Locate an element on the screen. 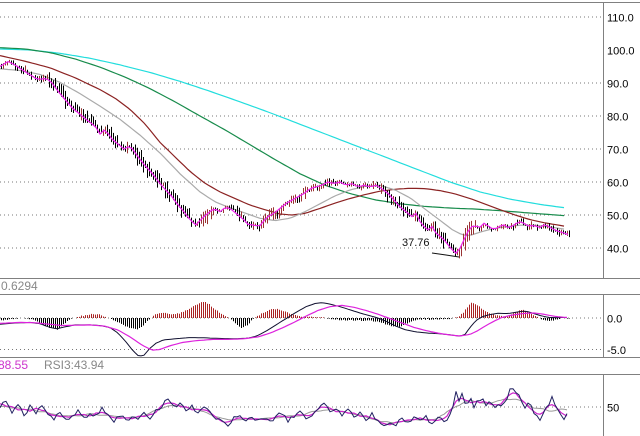 The height and width of the screenshot is (436, 640). price-axis-tick-label: 70.0 is located at coordinates (617, 151).